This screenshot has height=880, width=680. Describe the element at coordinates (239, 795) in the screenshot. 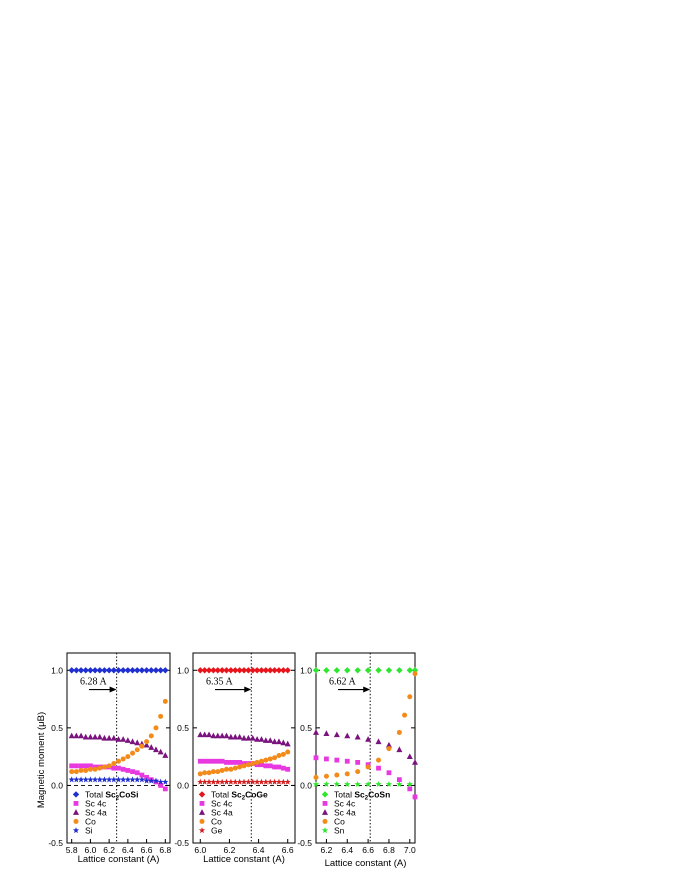

I see `legend-label-total: Total Sc2CoGe` at that location.